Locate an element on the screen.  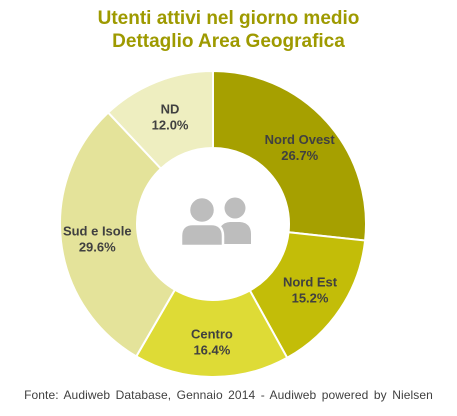
slice-value-sud-e-isole: 29.6% is located at coordinates (97, 246).